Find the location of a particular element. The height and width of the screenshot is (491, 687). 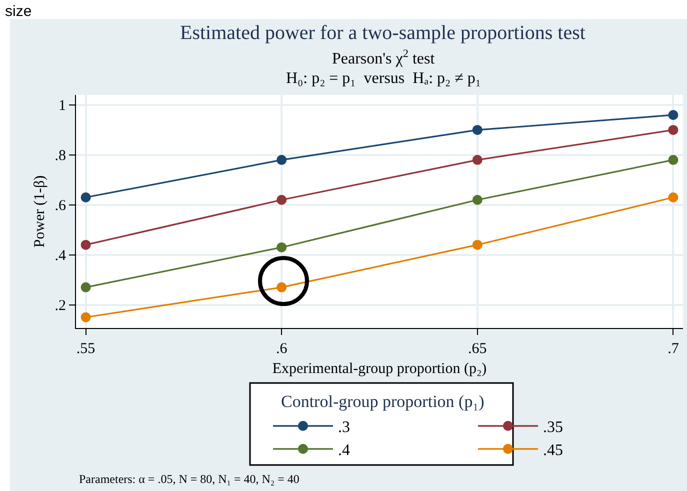

legend-title: Control-group proportion (p₁) is located at coordinates (382, 401).